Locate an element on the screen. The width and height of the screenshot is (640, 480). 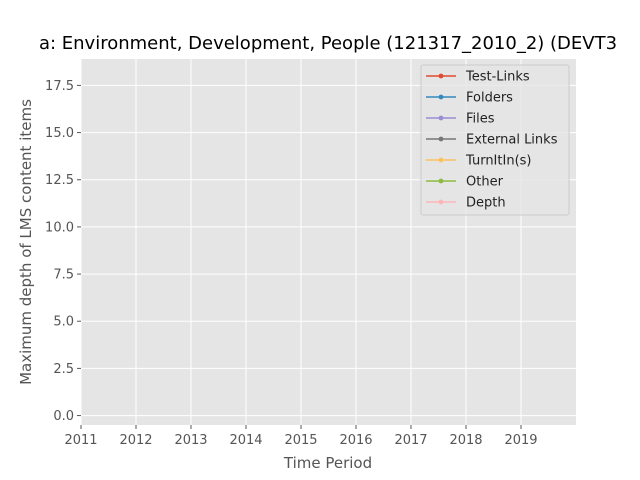
legend-item: Depth is located at coordinates (466, 203).